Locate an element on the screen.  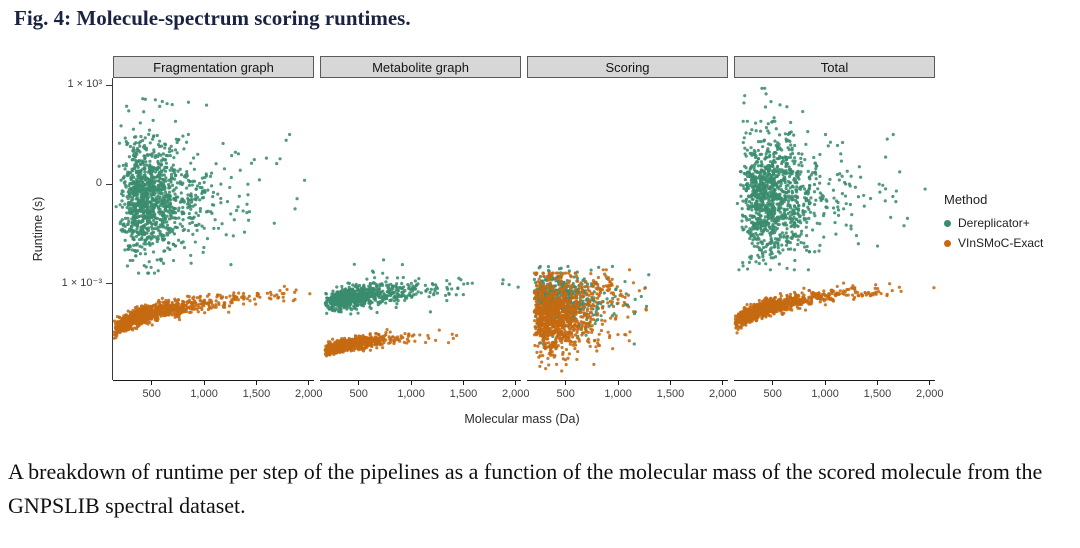
facet-strip: Total is located at coordinates (834, 67).